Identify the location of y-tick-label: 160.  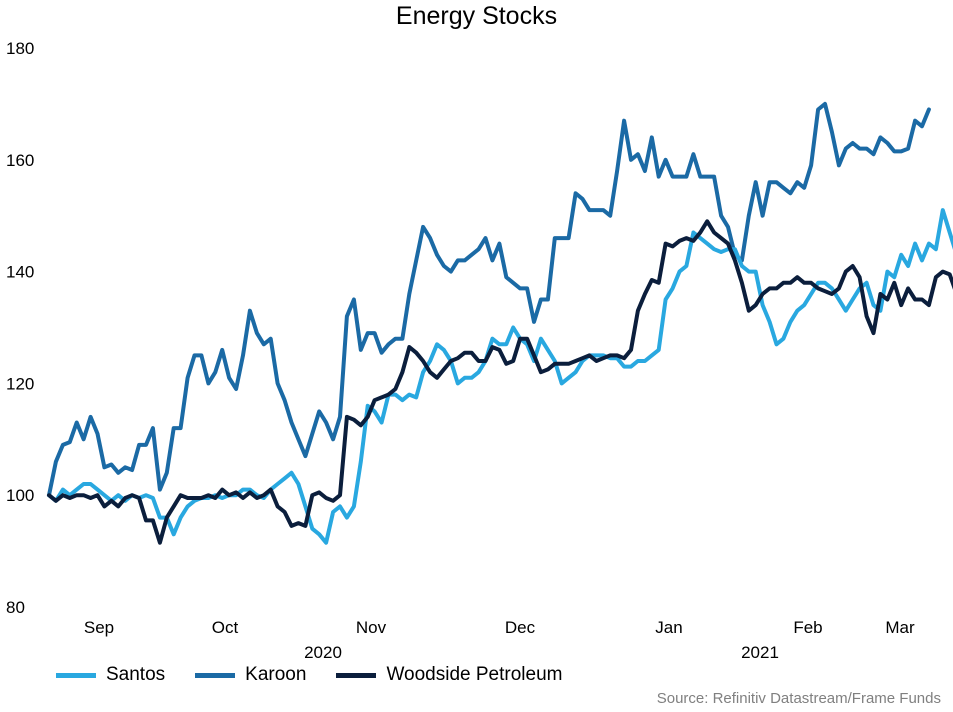
(20, 160).